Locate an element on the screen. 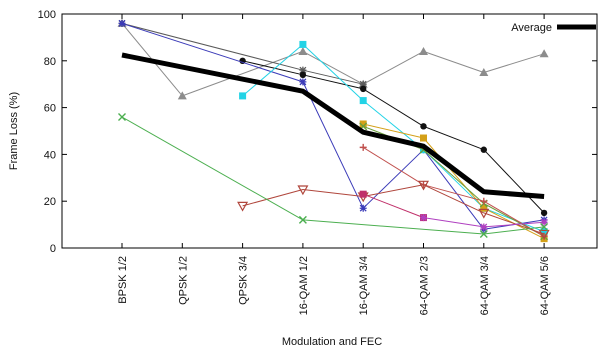 The height and width of the screenshot is (349, 601). y-tick-label: 20 is located at coordinates (50, 202).